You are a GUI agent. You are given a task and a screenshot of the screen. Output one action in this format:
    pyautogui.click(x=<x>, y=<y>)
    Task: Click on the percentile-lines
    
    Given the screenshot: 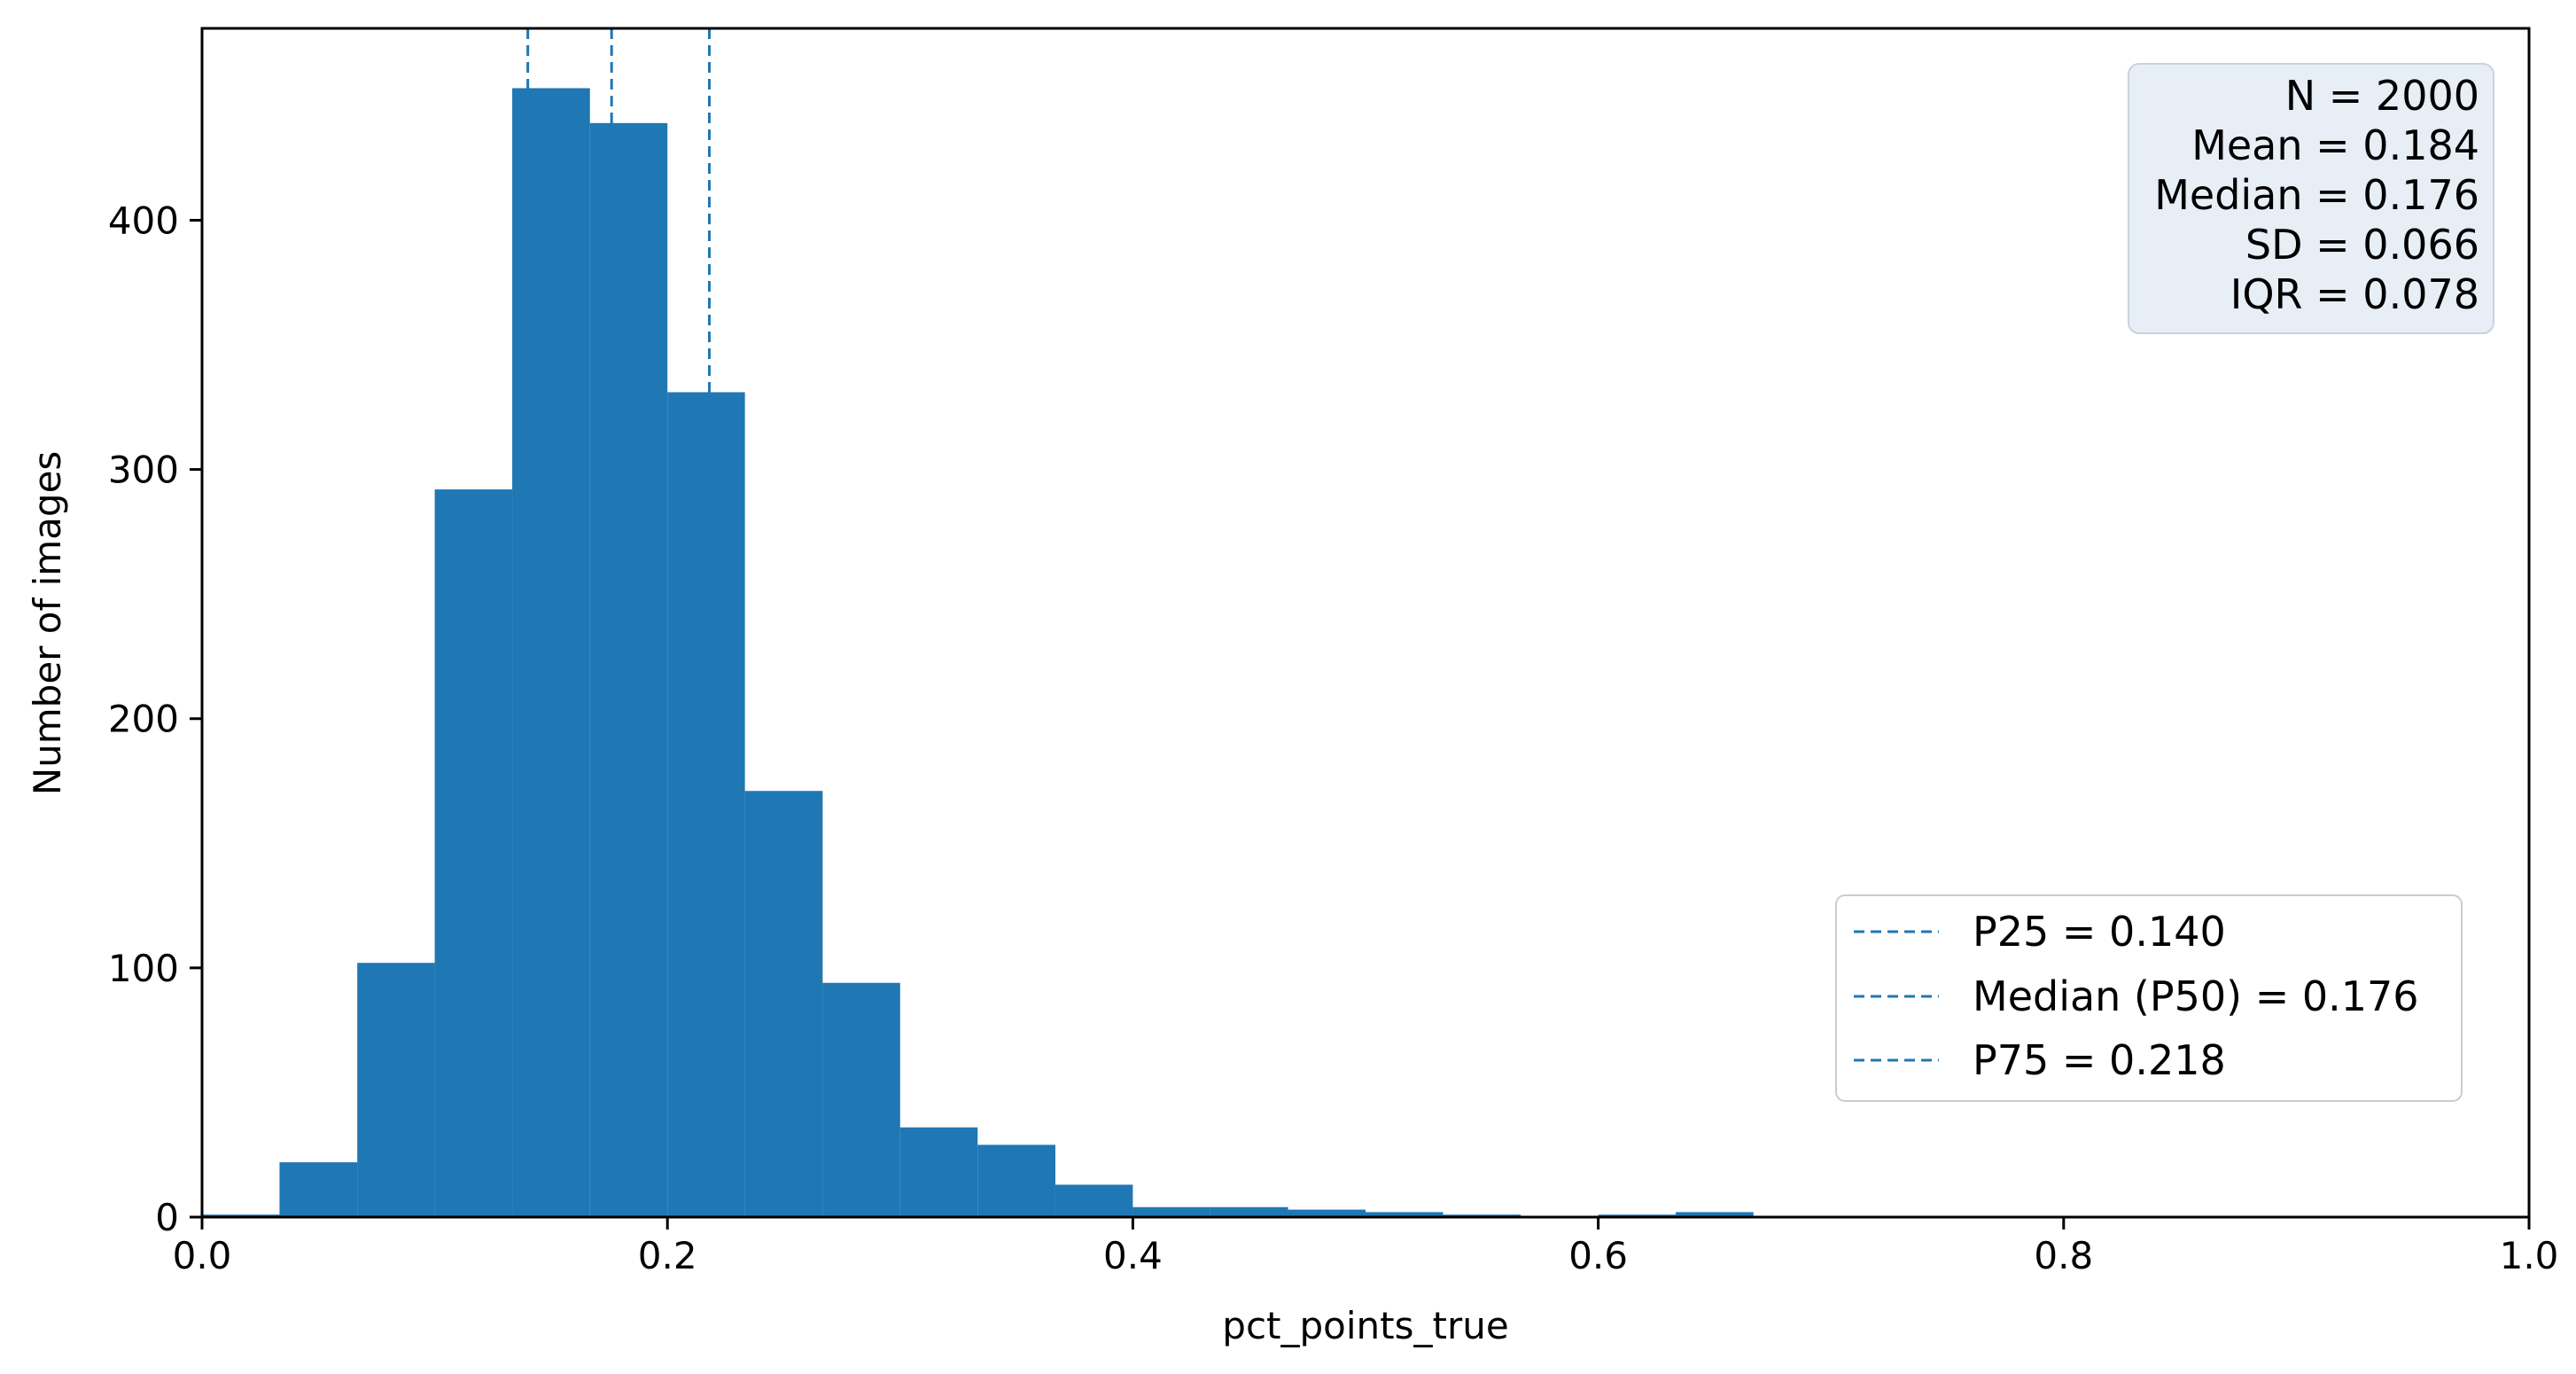 What is the action you would take?
    pyautogui.click(x=618, y=622)
    